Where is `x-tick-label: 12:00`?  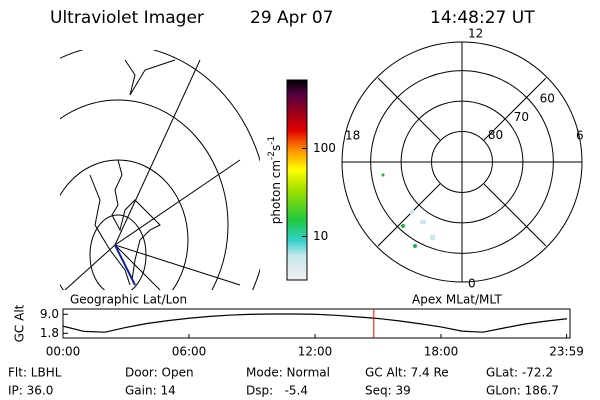 x-tick-label: 12:00 is located at coordinates (315, 352).